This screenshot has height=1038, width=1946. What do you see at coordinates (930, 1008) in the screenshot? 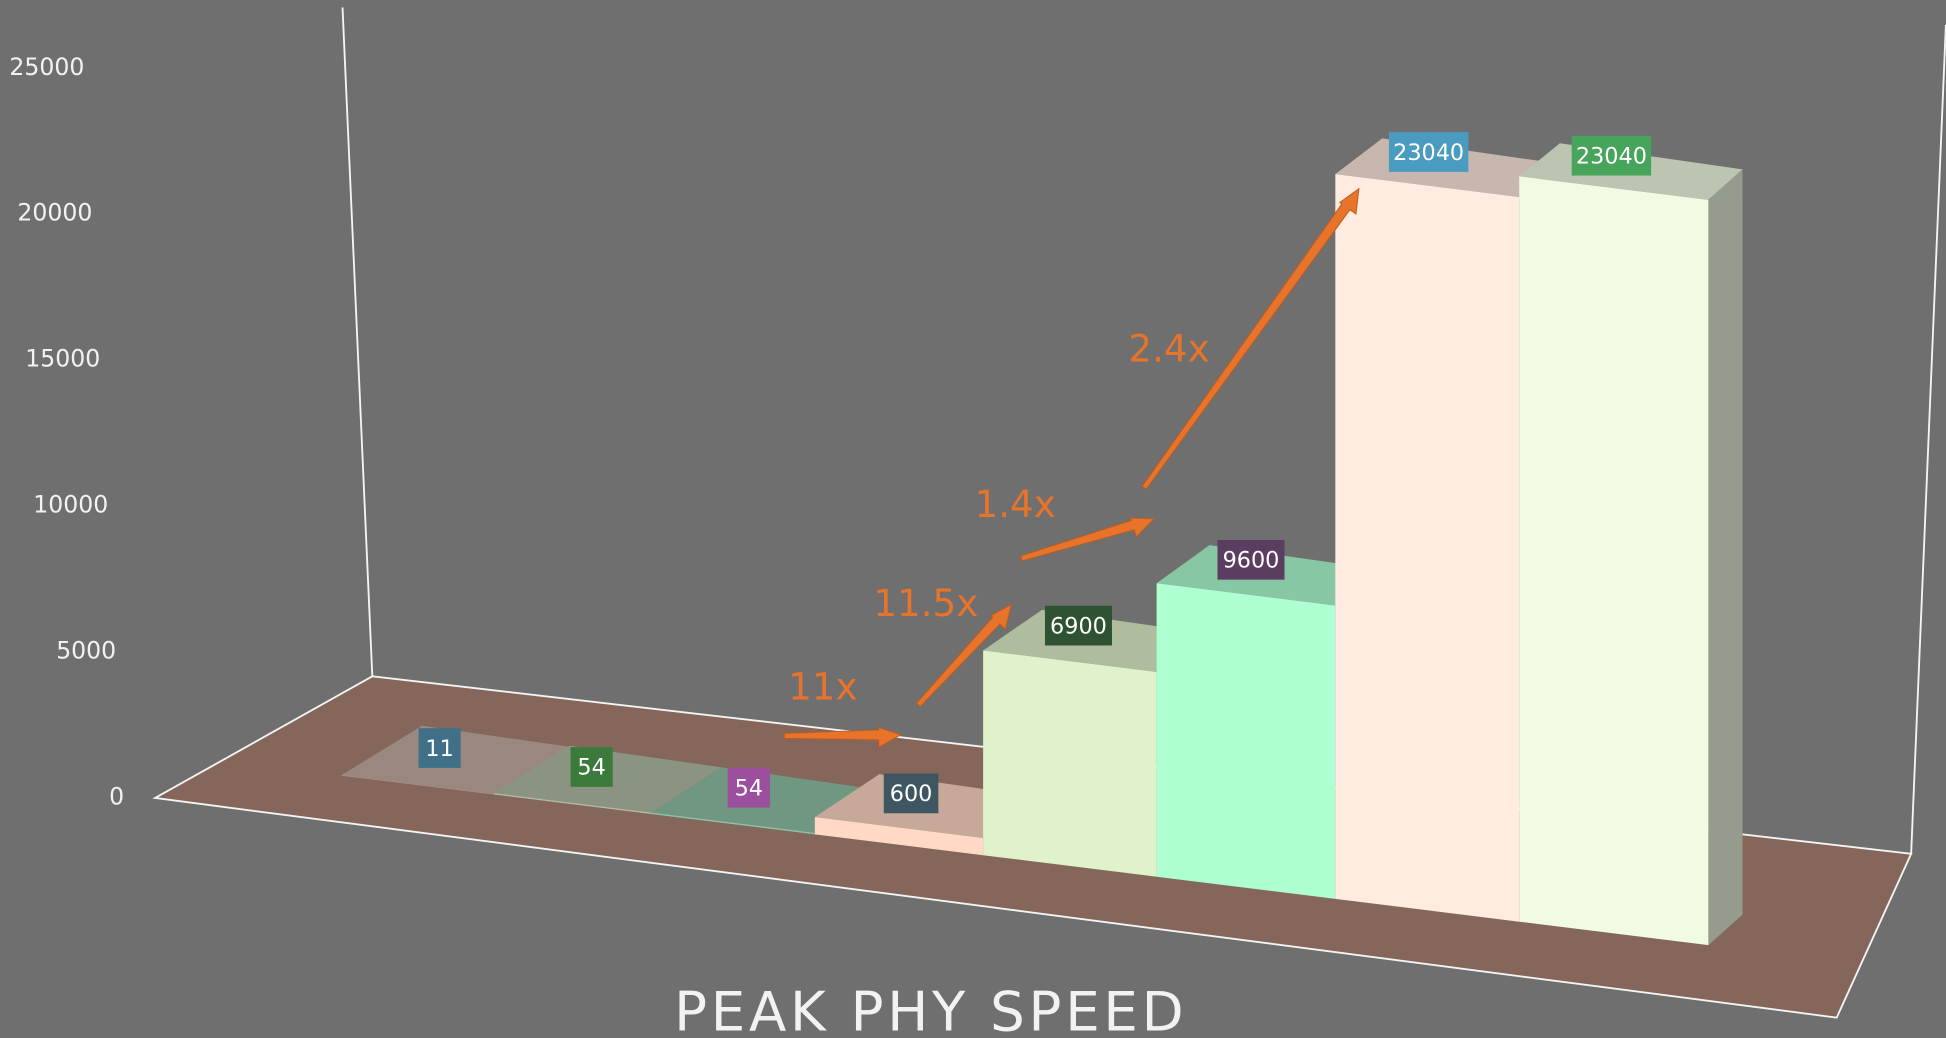
I see `chart-title: PEAK PHY SPEED` at bounding box center [930, 1008].